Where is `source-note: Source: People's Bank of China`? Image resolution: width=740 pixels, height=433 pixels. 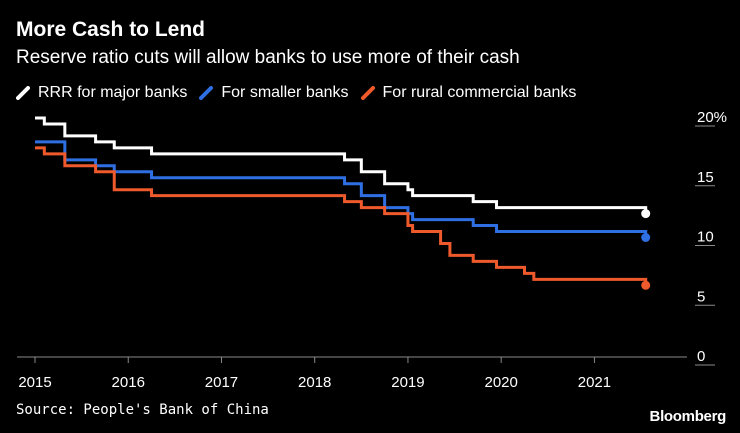
source-note: Source: People's Bank of China is located at coordinates (142, 410).